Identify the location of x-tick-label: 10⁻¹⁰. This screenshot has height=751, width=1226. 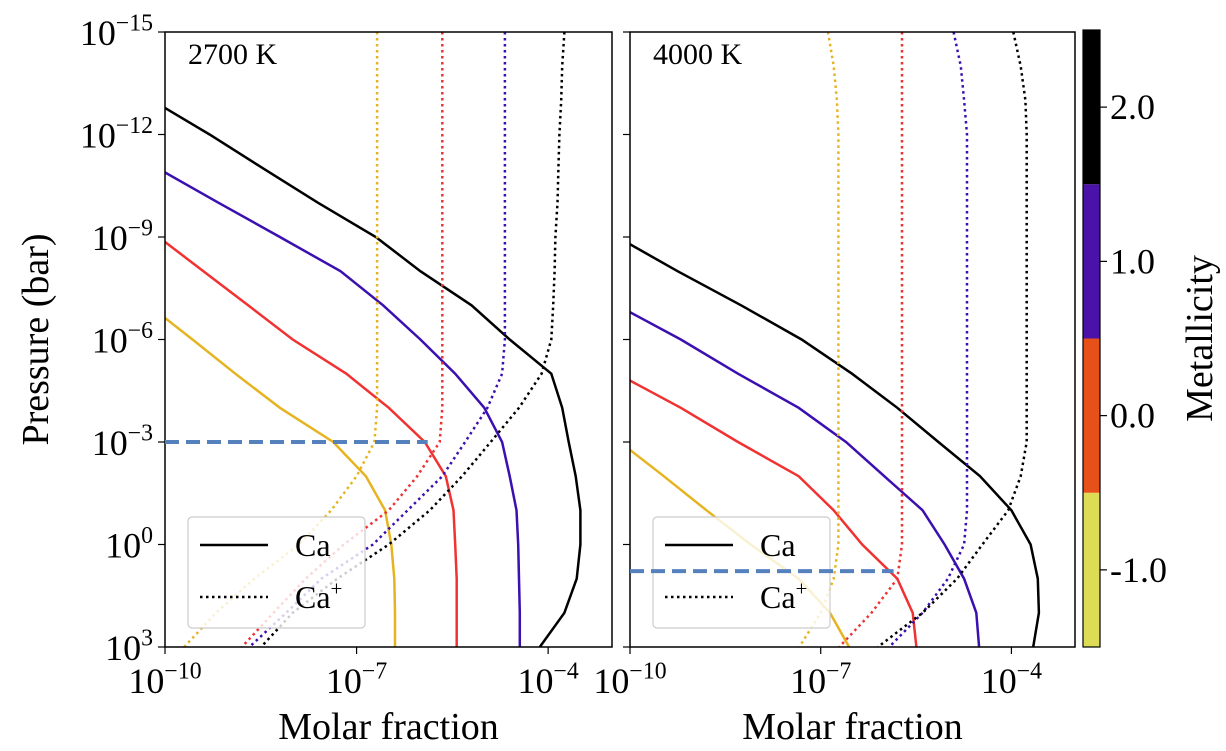
(629, 680).